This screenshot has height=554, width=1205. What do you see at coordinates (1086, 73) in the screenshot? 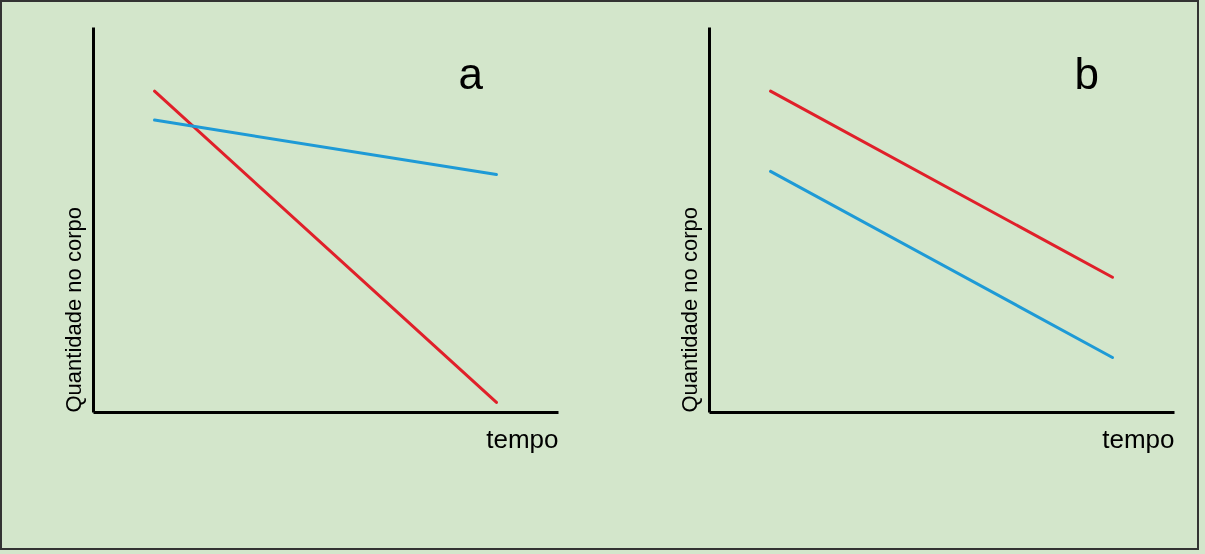
I see `chart-title: b` at bounding box center [1086, 73].